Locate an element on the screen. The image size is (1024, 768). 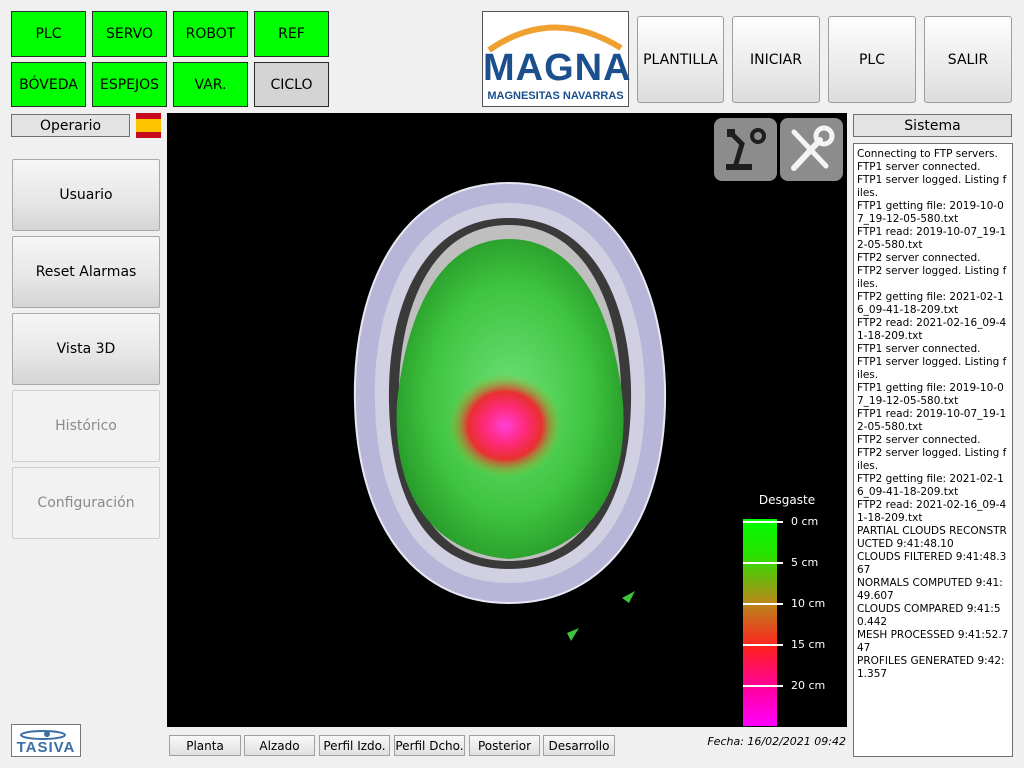
log-line: PROFILES GENERATED 9:42:1.357 is located at coordinates (931, 667).